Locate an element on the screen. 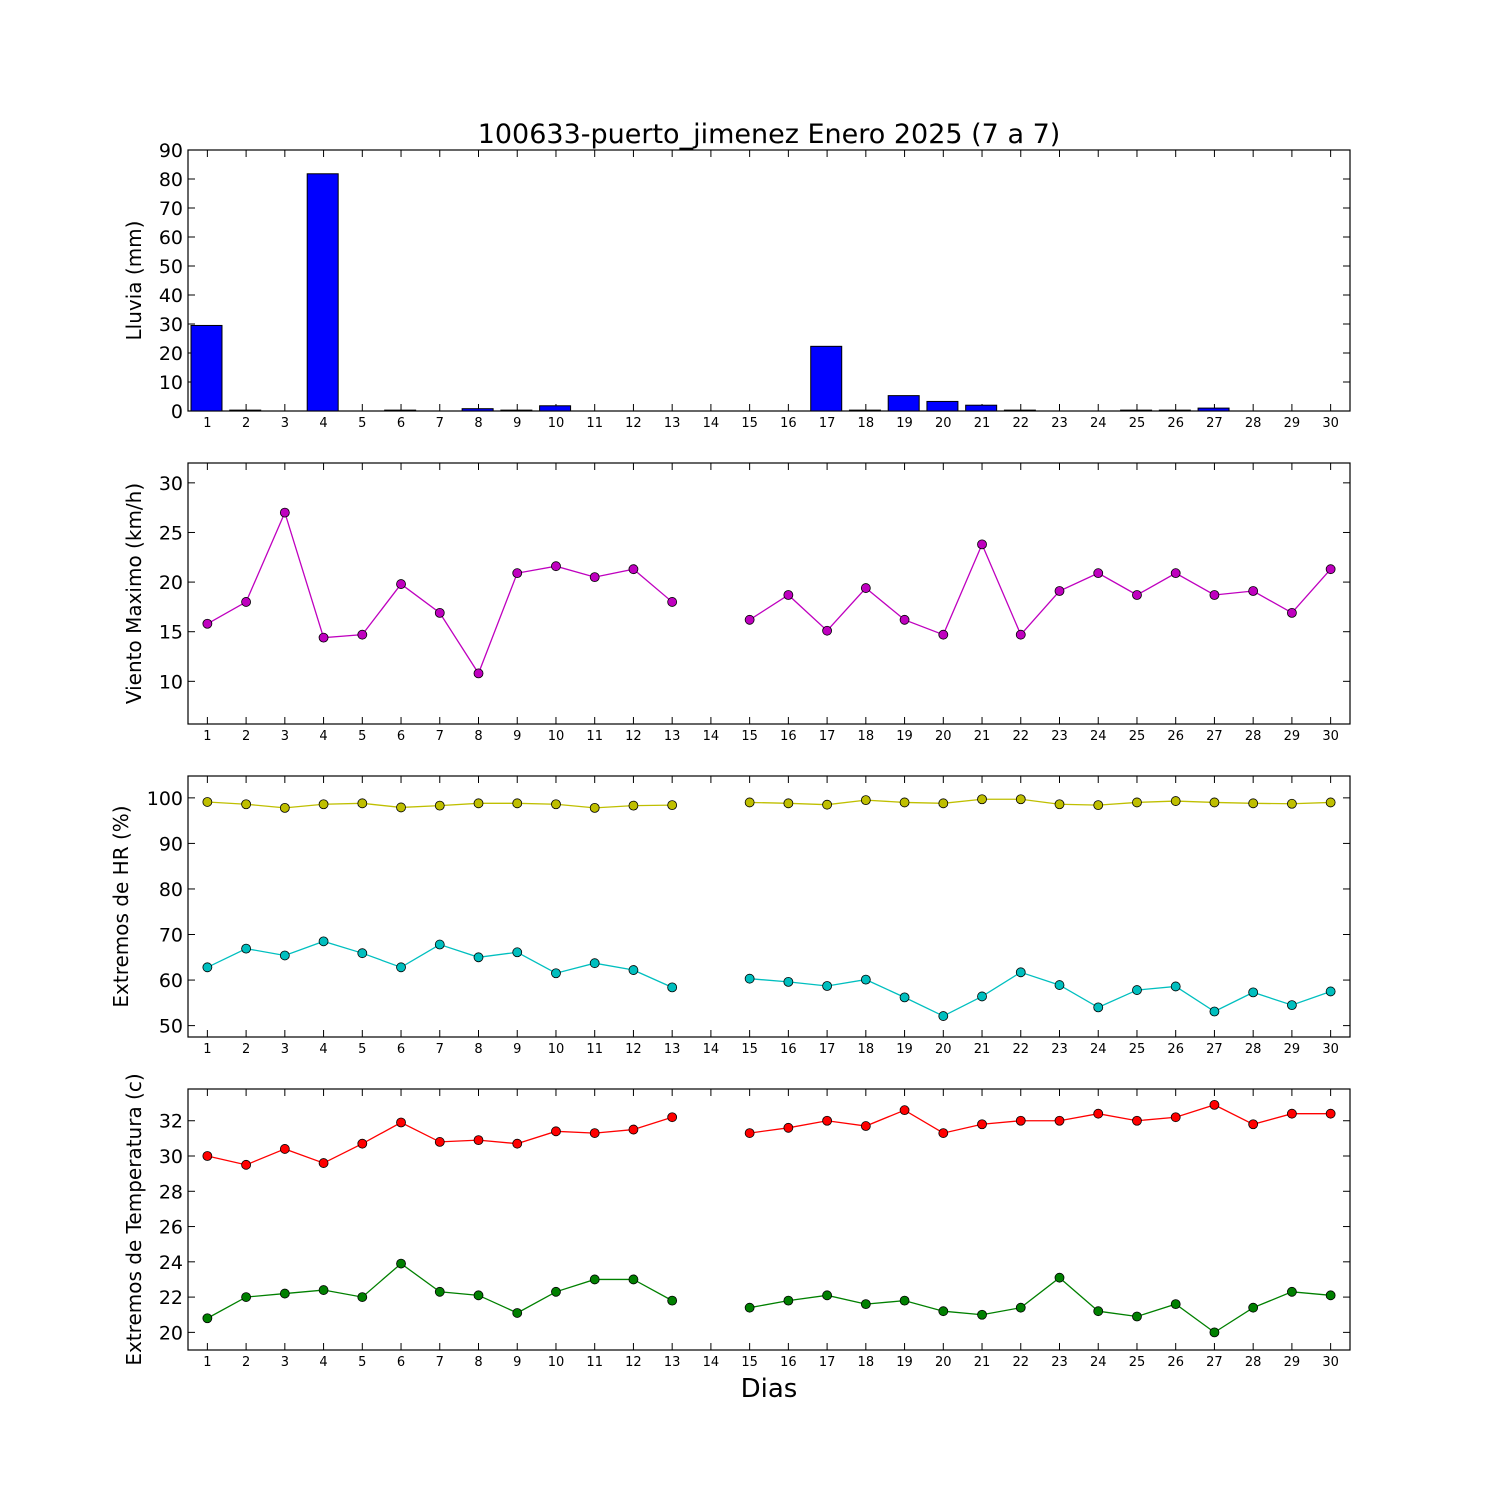 This screenshot has width=1500, height=1500. x-tick-label: 26 is located at coordinates (1175, 1049).